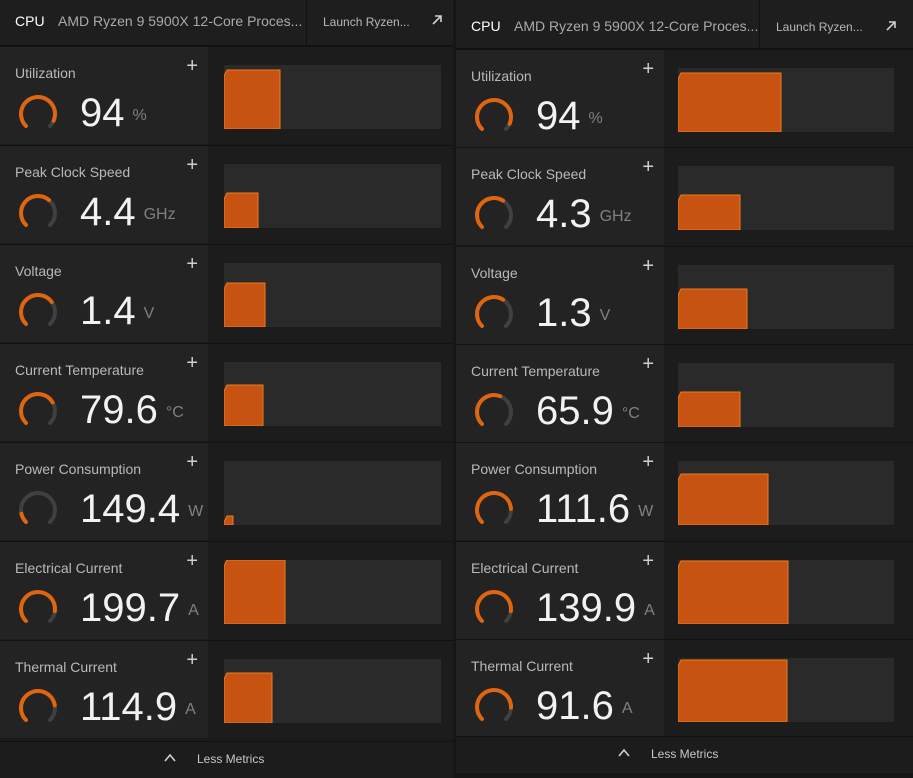 The width and height of the screenshot is (913, 778). I want to click on metric-row-peak-clock-speed: Peak Clock Speed +4.4 GHz, so click(226, 194).